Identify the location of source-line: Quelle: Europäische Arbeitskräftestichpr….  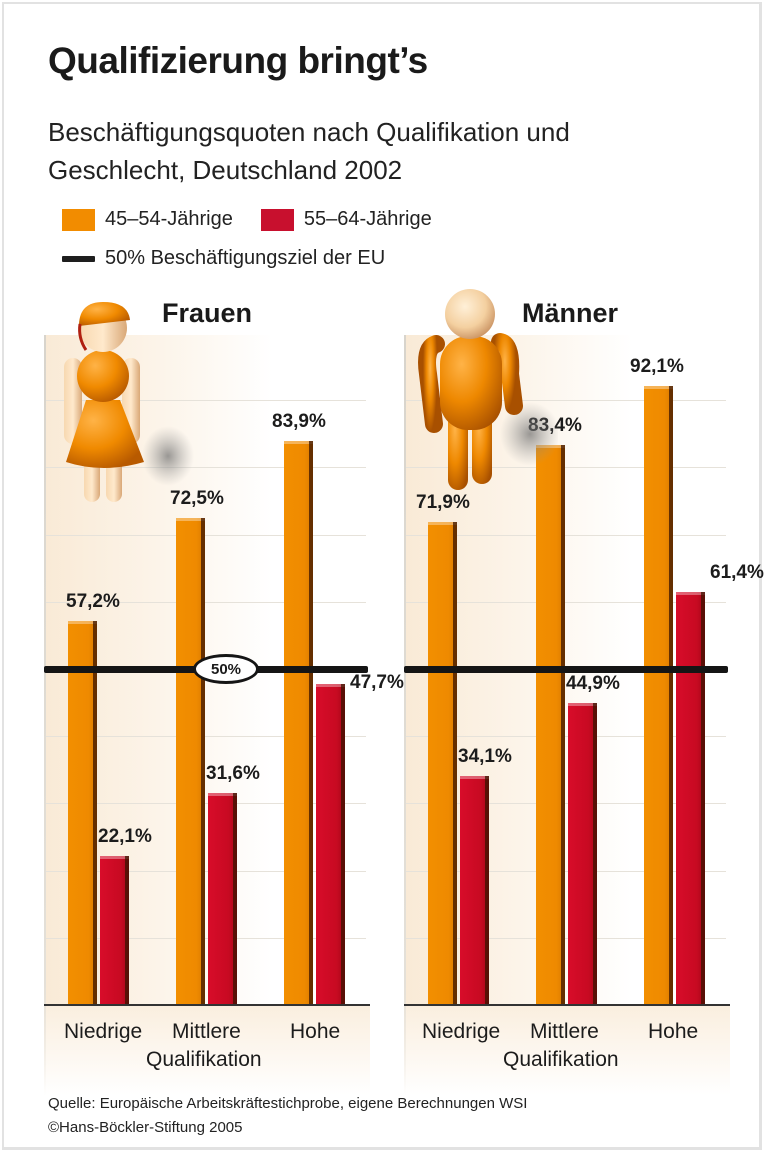
(288, 1103).